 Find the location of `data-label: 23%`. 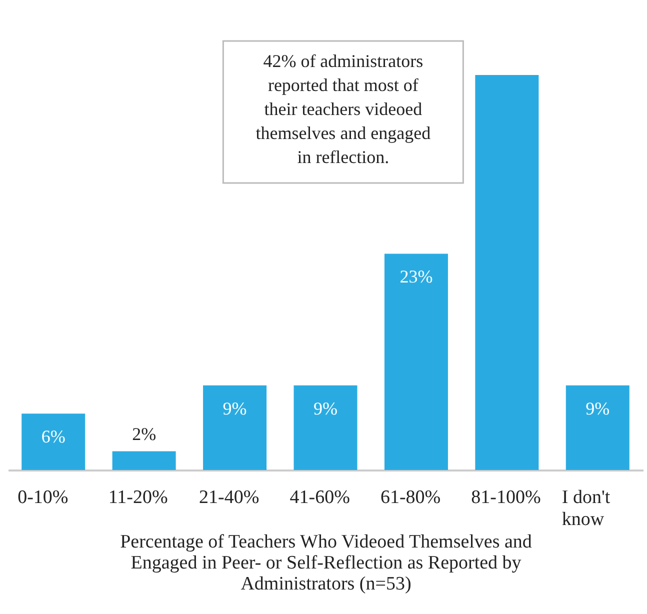

data-label: 23% is located at coordinates (416, 276).